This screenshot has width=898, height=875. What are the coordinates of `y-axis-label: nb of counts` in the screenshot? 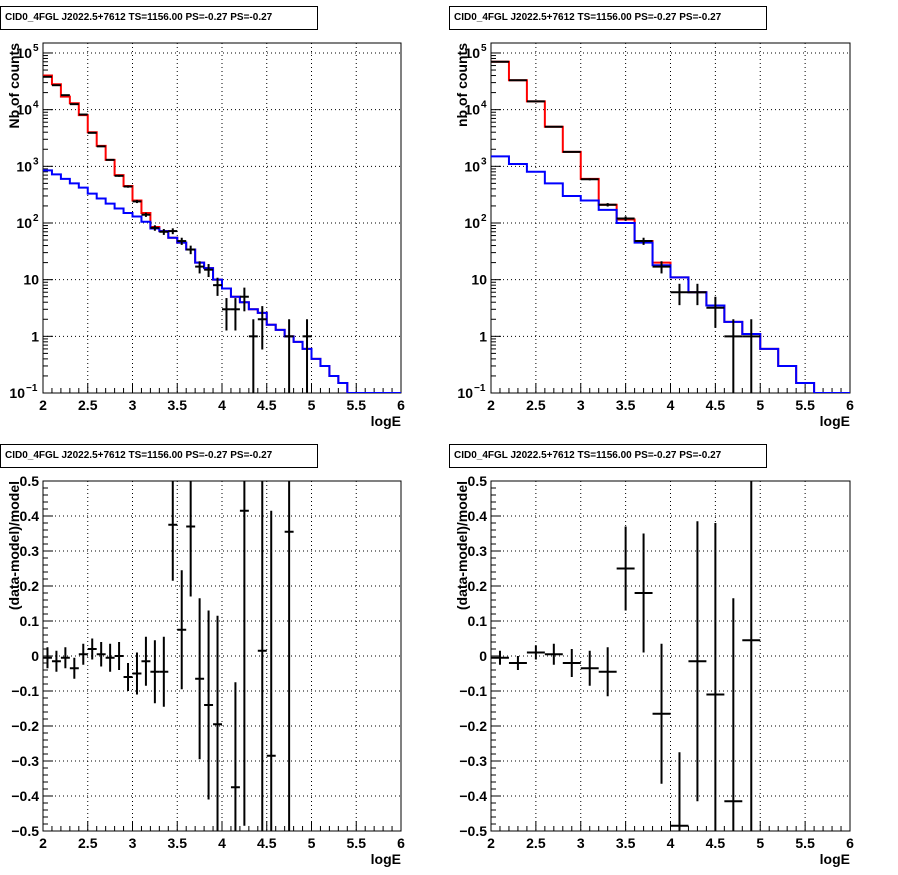 It's located at (462, 85).